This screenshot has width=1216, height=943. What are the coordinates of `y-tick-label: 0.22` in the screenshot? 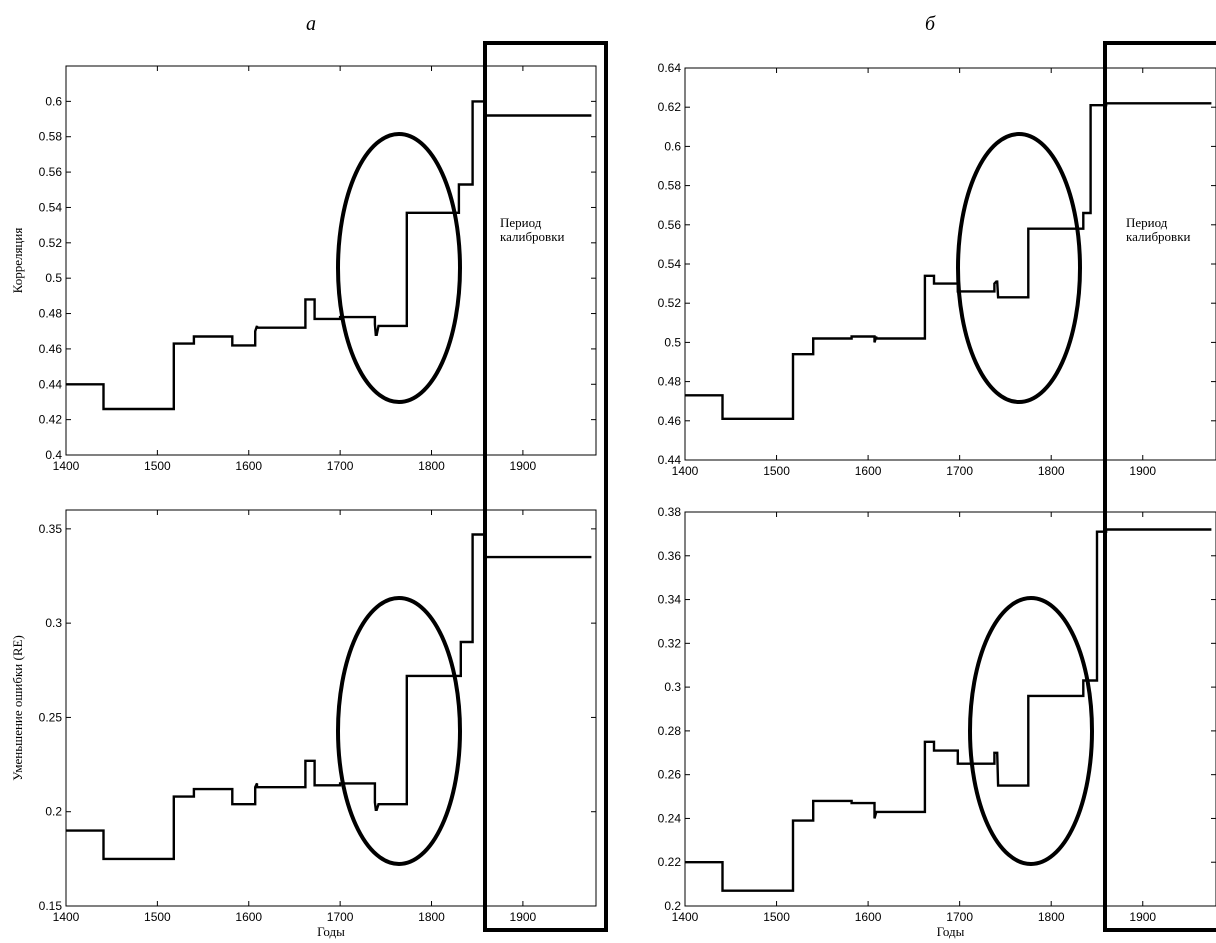 It's located at (670, 862).